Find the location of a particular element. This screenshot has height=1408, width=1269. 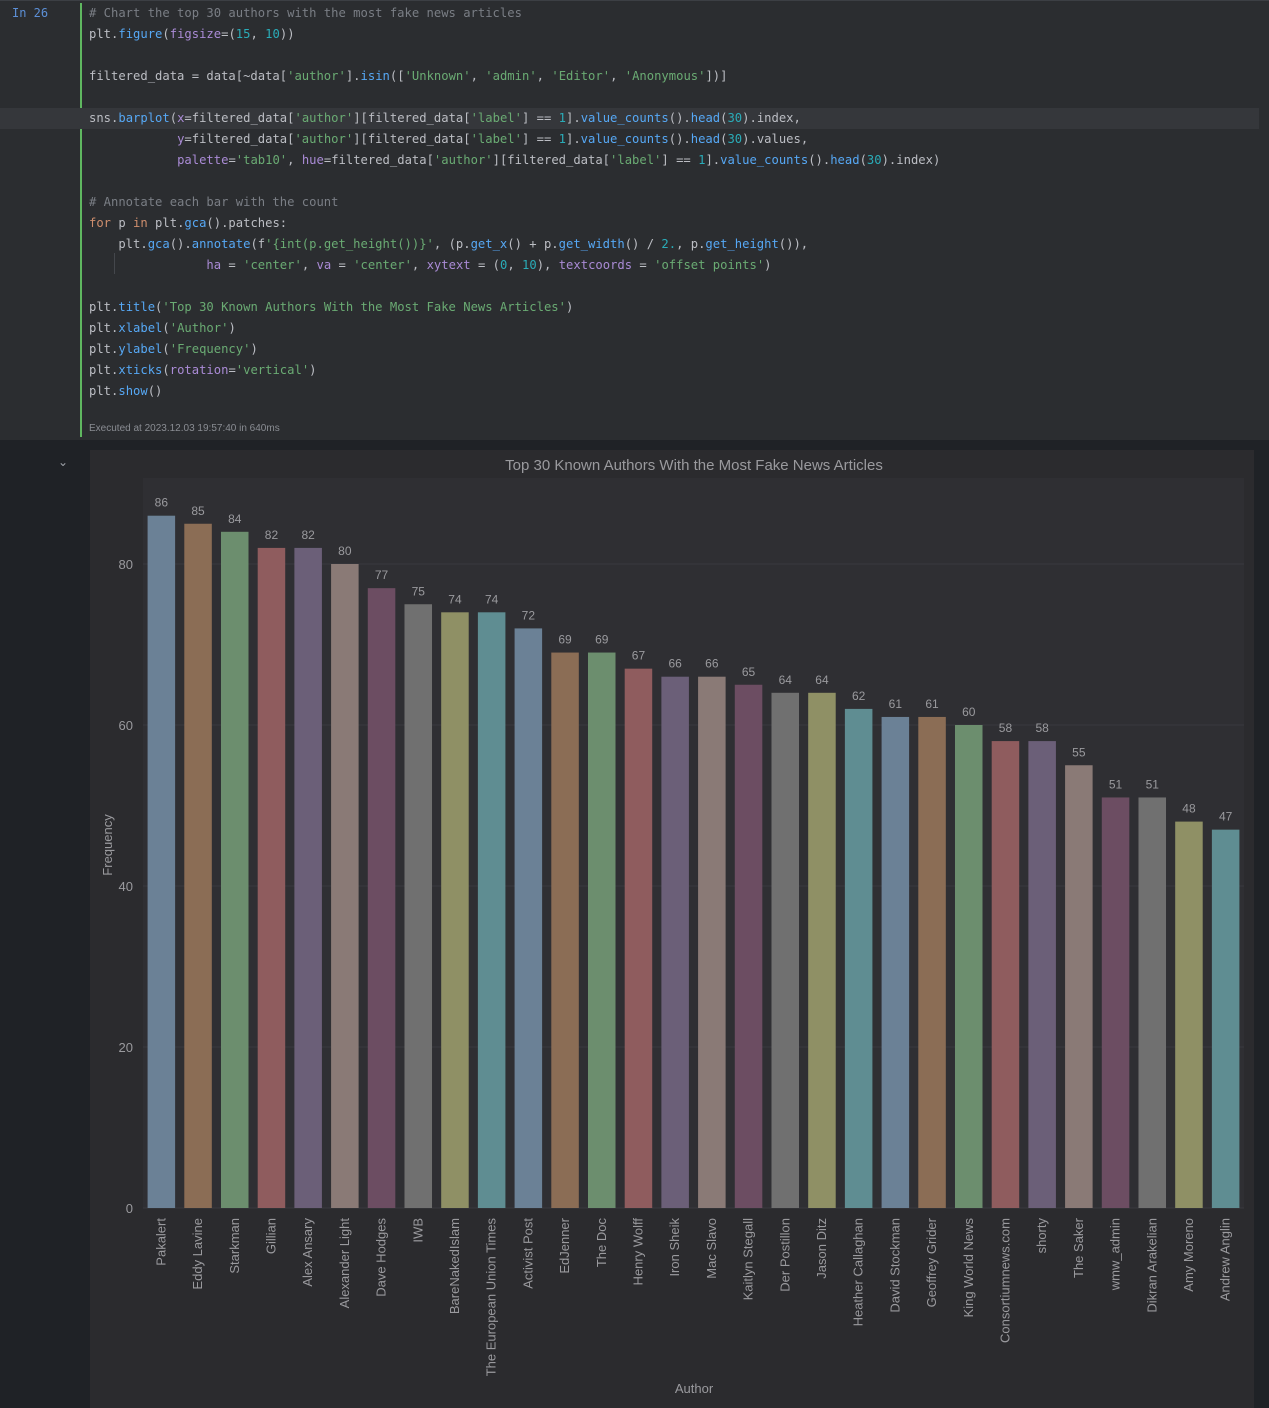

bar-value-label: 65 is located at coordinates (749, 672).